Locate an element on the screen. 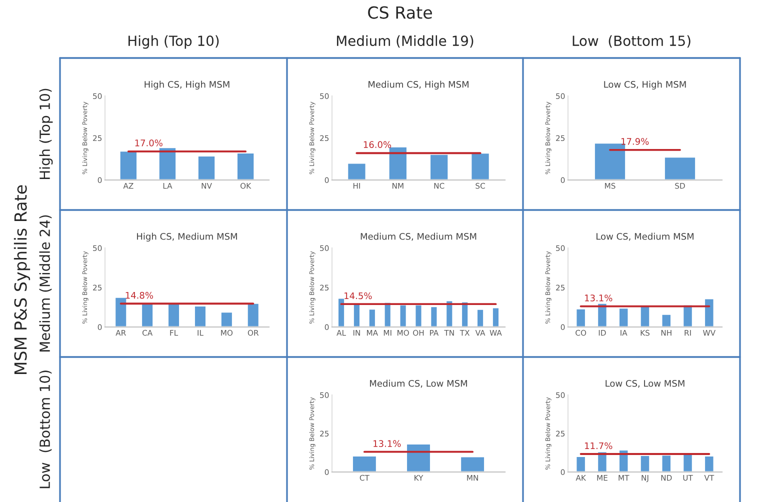 This screenshot has height=502, width=765. ref-line-label: 14.5% is located at coordinates (358, 296).